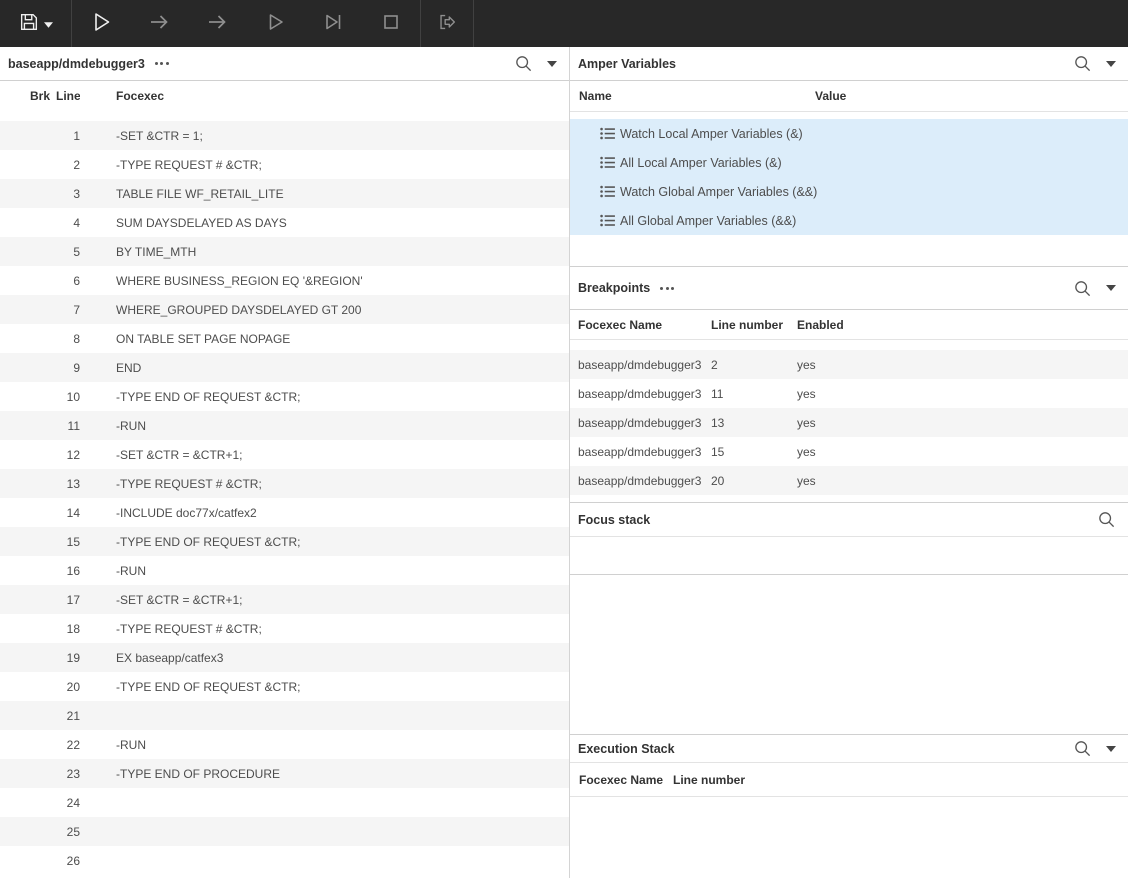 Image resolution: width=1128 pixels, height=878 pixels. What do you see at coordinates (76, 135) in the screenshot?
I see `line-number: 1` at bounding box center [76, 135].